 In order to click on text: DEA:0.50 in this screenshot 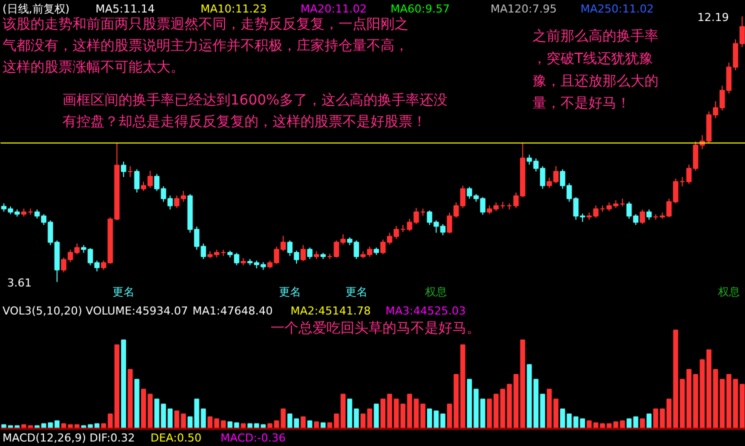, I will do `click(176, 438)`.